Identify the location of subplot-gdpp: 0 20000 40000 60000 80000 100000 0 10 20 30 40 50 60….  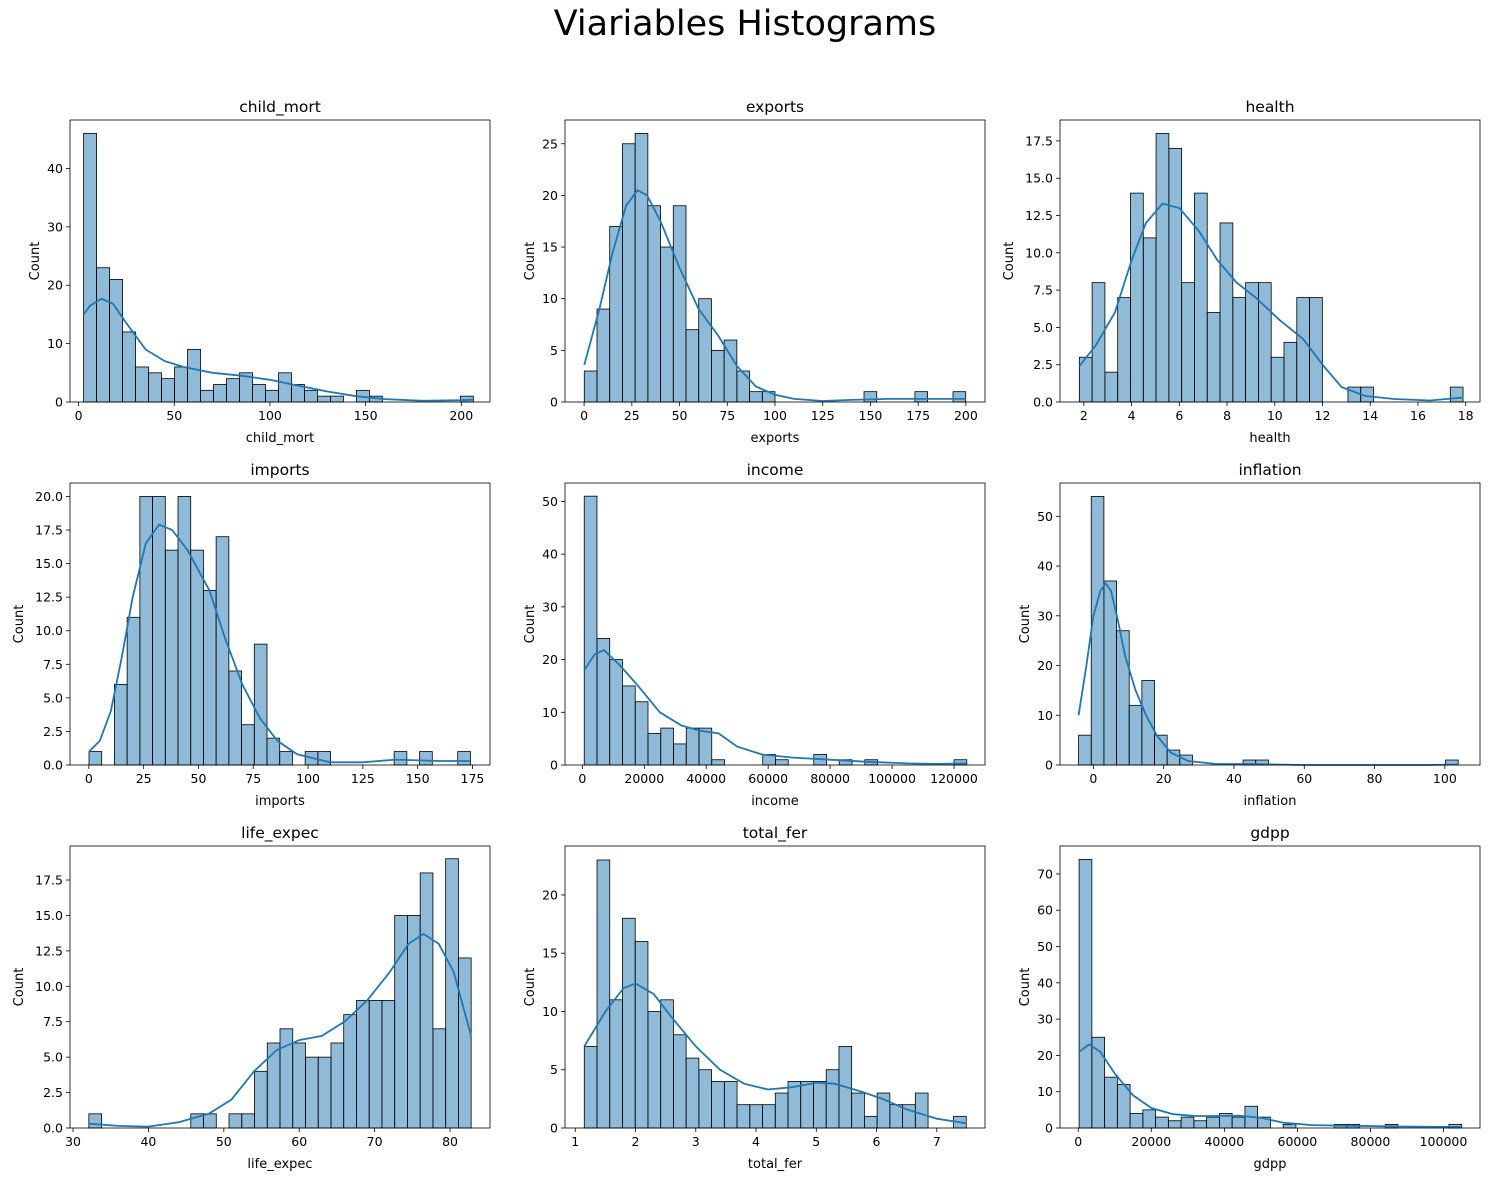
(1249, 998).